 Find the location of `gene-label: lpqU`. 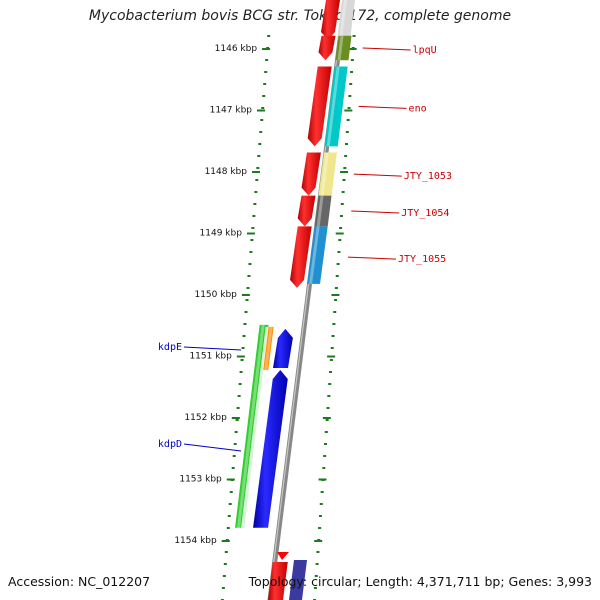

gene-label: lpqU is located at coordinates (425, 50).